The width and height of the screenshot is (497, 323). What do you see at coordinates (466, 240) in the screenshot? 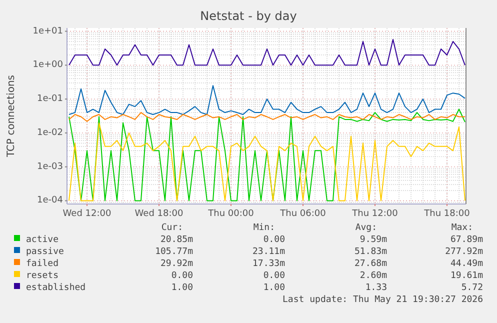
I see `text: 67.89m` at bounding box center [466, 240].